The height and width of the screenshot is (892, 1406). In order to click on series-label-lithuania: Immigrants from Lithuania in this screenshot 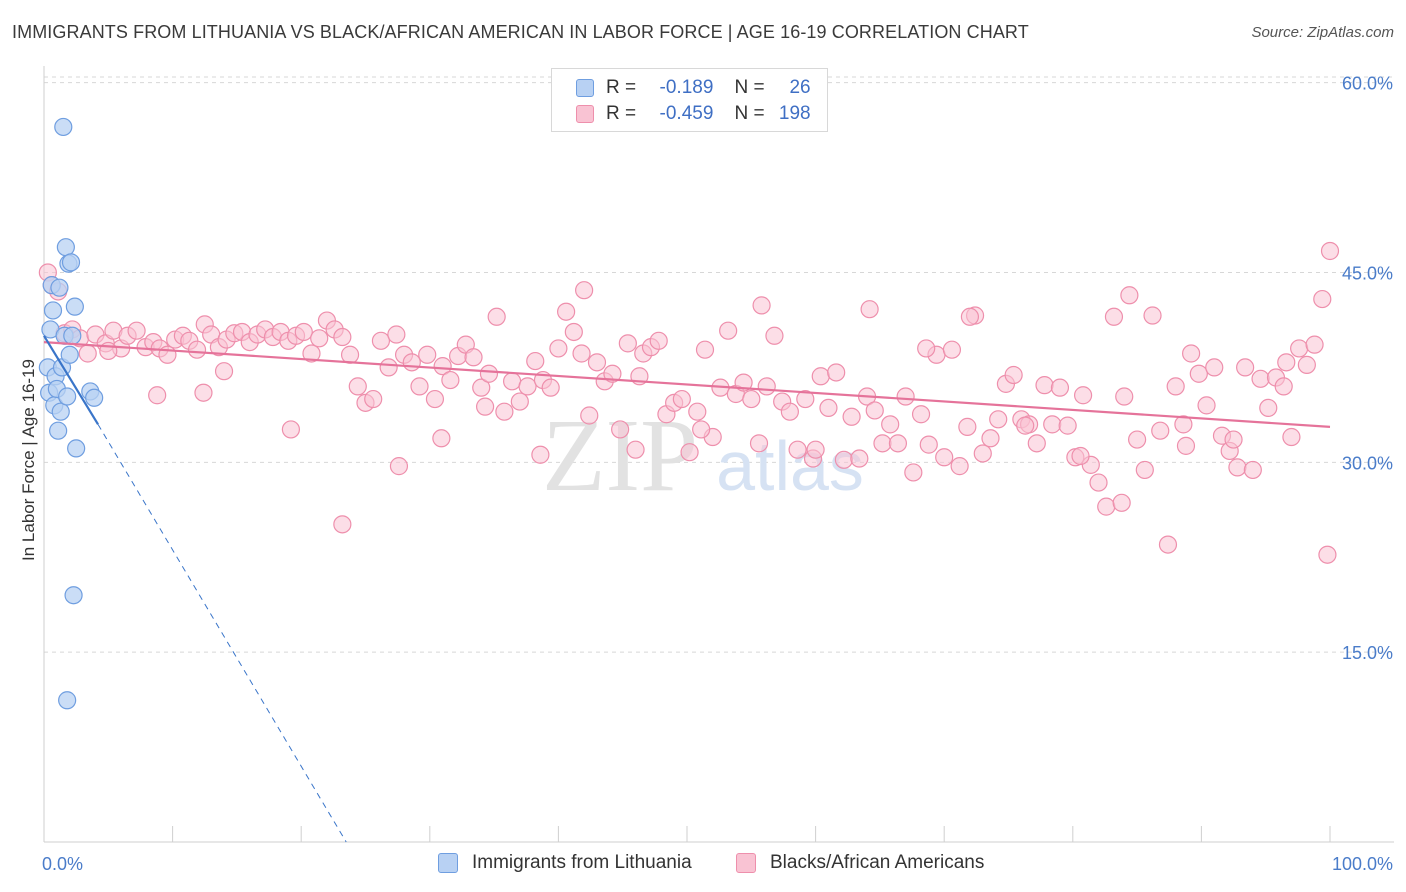, I will do `click(582, 862)`.